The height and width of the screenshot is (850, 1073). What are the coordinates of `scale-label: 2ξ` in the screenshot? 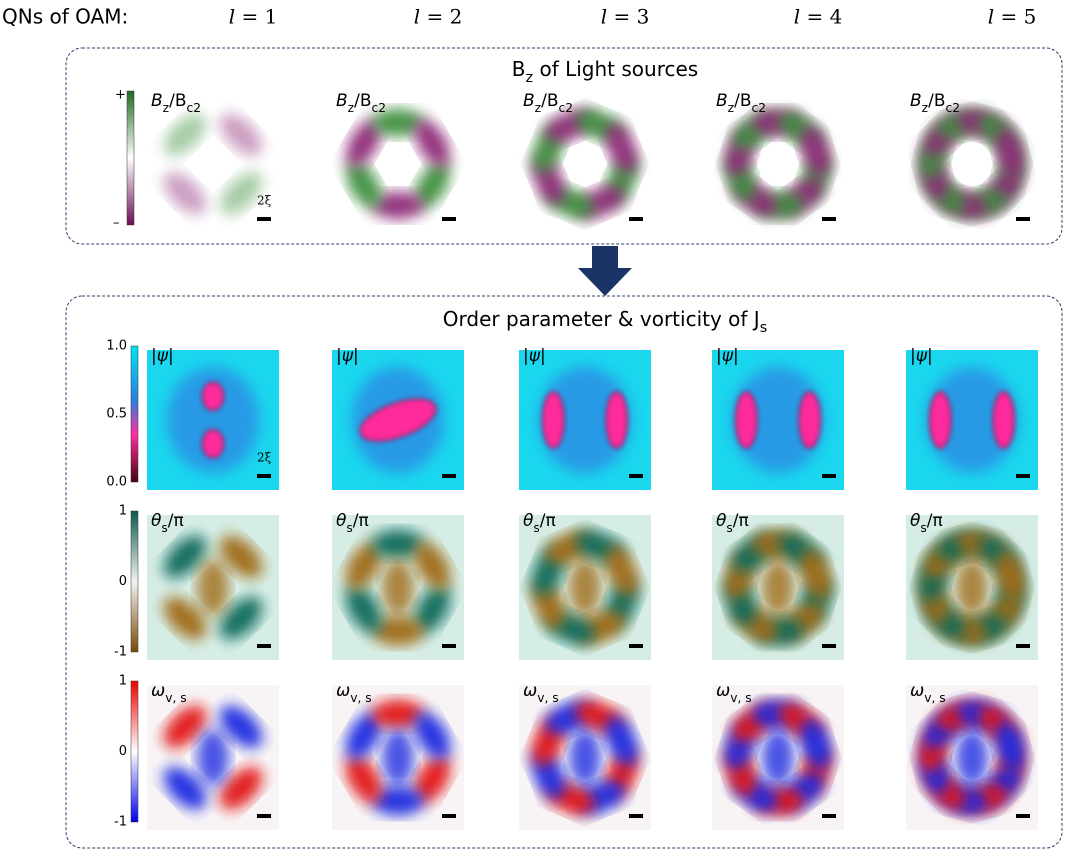 It's located at (264, 201).